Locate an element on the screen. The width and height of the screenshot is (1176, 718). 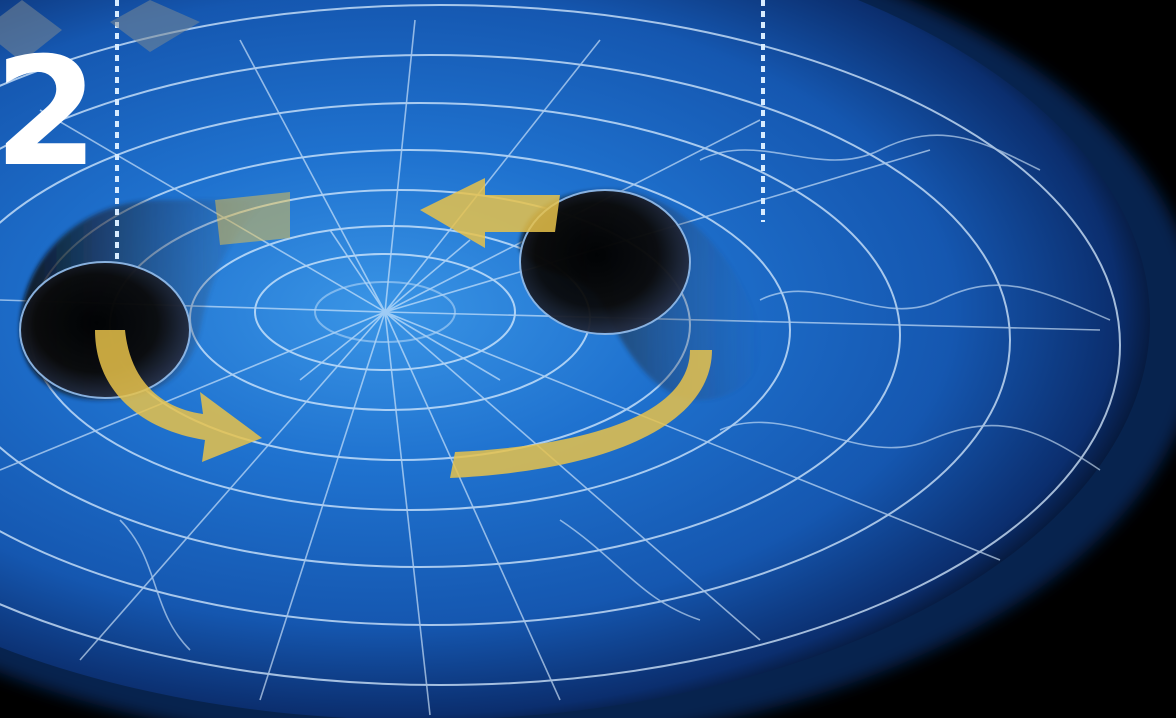
step-number: 2 is located at coordinates (49, 113).